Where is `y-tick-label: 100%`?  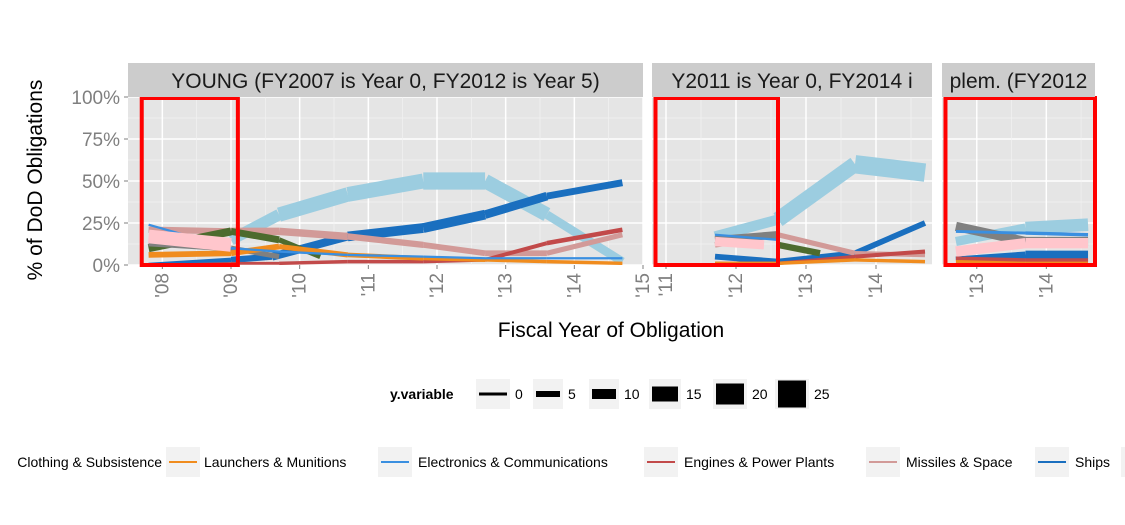
y-tick-label: 100% is located at coordinates (95, 98).